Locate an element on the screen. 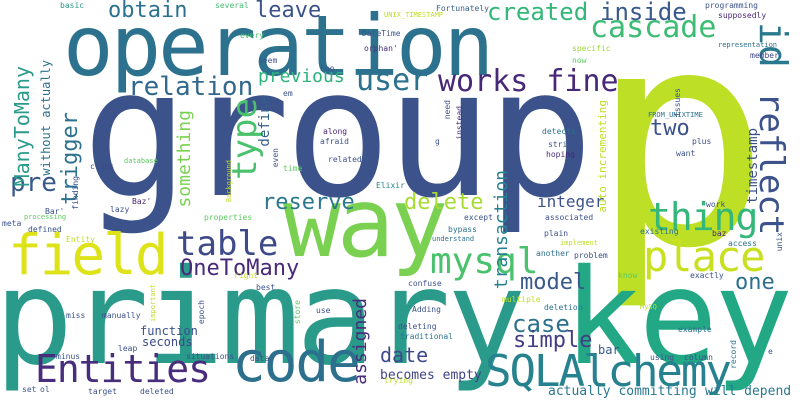 The image size is (800, 400). word-baz: Baz' is located at coordinates (142, 201).